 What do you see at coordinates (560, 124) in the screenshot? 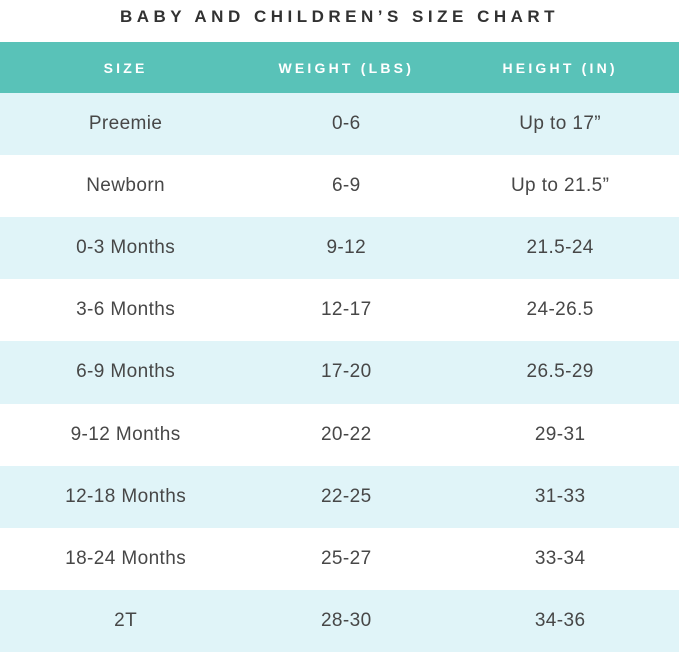
I see `height-cell: Up to 17”` at bounding box center [560, 124].